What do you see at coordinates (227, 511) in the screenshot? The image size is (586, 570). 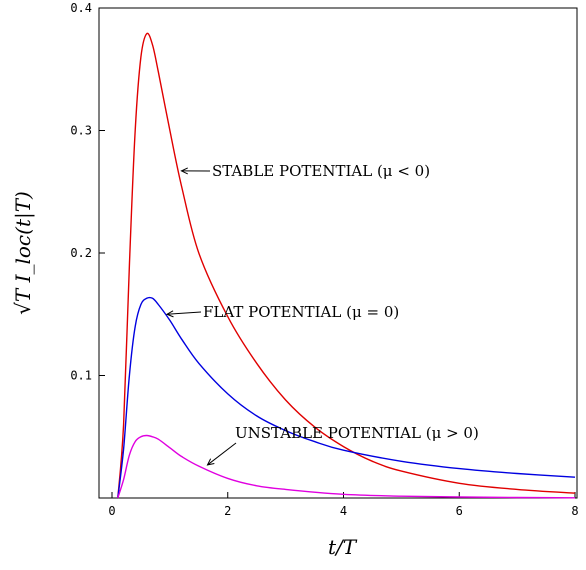 I see `x-tick-label: 2` at bounding box center [227, 511].